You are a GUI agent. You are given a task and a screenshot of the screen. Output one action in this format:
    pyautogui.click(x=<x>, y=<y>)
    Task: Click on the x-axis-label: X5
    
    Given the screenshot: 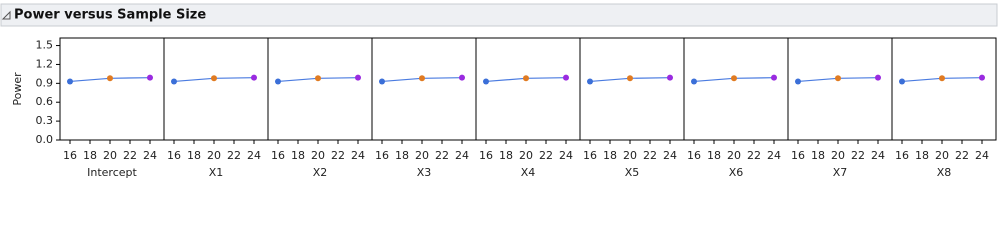 What is the action you would take?
    pyautogui.click(x=632, y=172)
    